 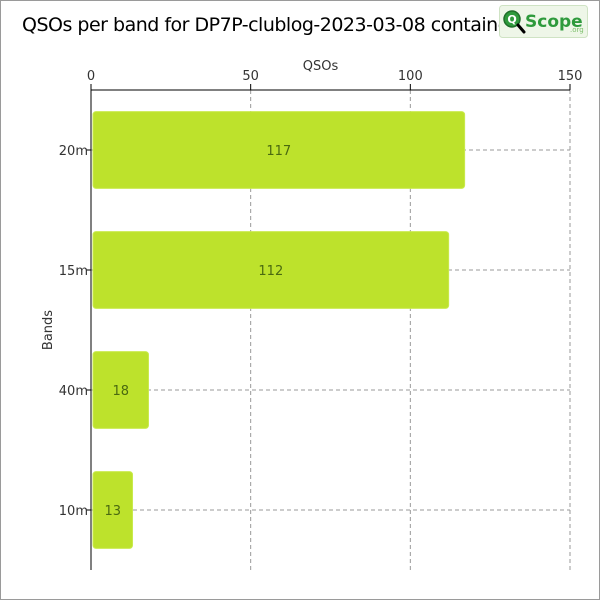 I want to click on bar-15m, so click(x=271, y=270).